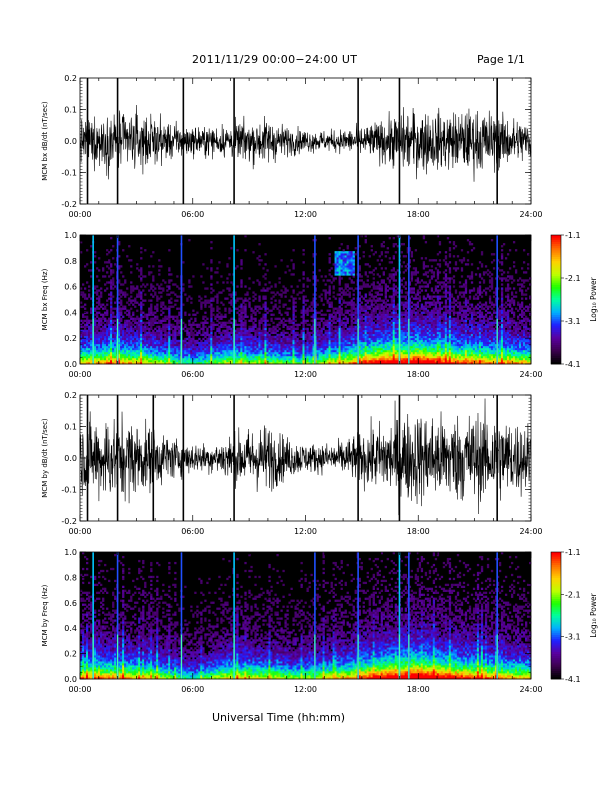 The image size is (612, 792). What do you see at coordinates (573, 235) in the screenshot?
I see `colorbar-tick-label: -1.1` at bounding box center [573, 235].